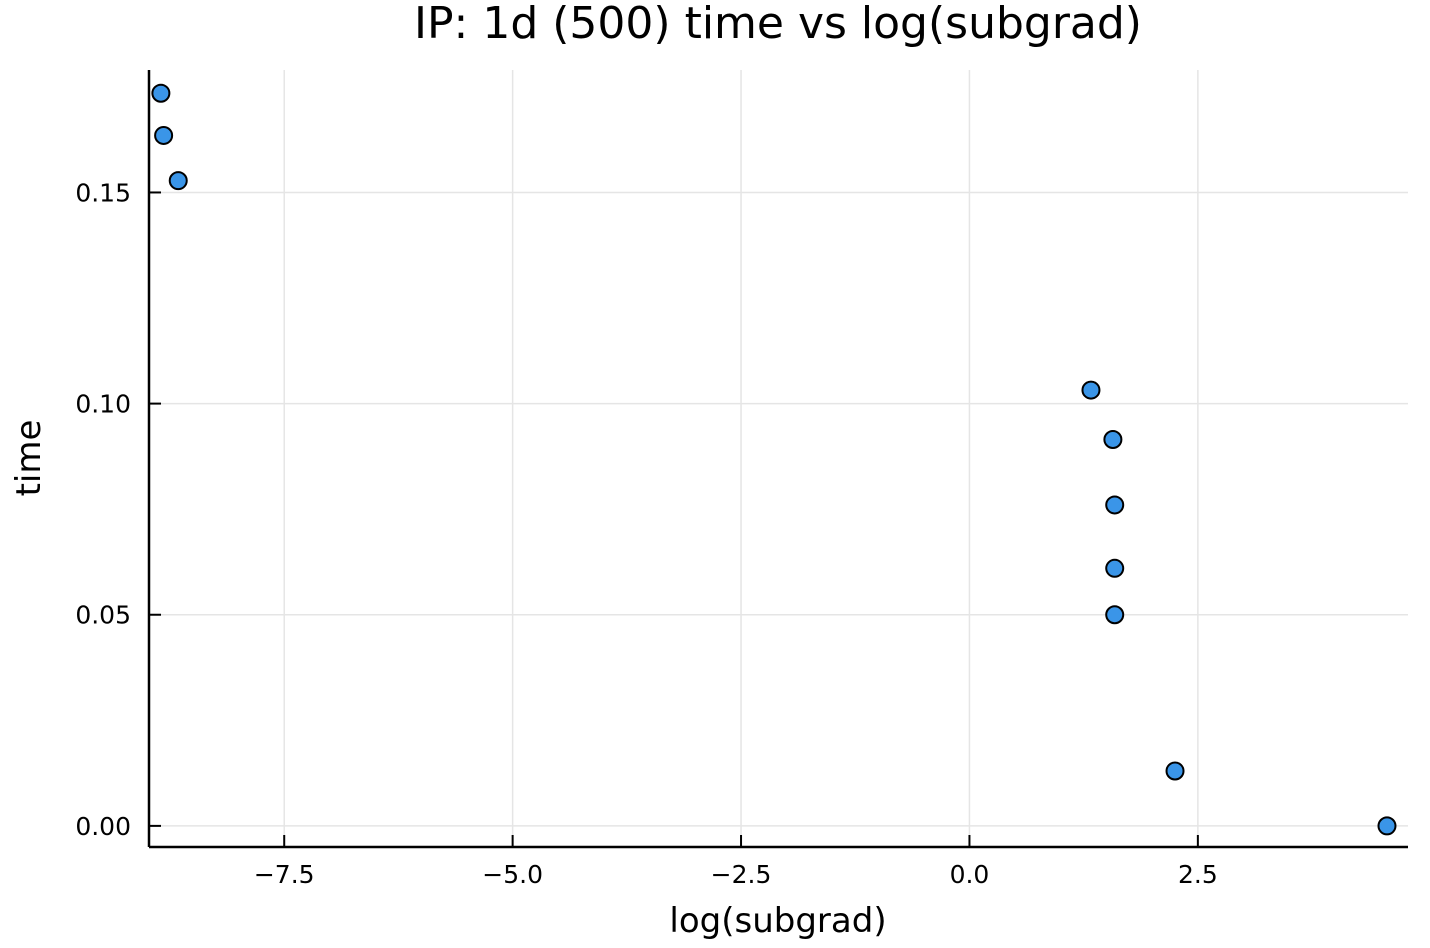 The height and width of the screenshot is (948, 1430). What do you see at coordinates (970, 874) in the screenshot?
I see `x-tick-label: 0.0` at bounding box center [970, 874].